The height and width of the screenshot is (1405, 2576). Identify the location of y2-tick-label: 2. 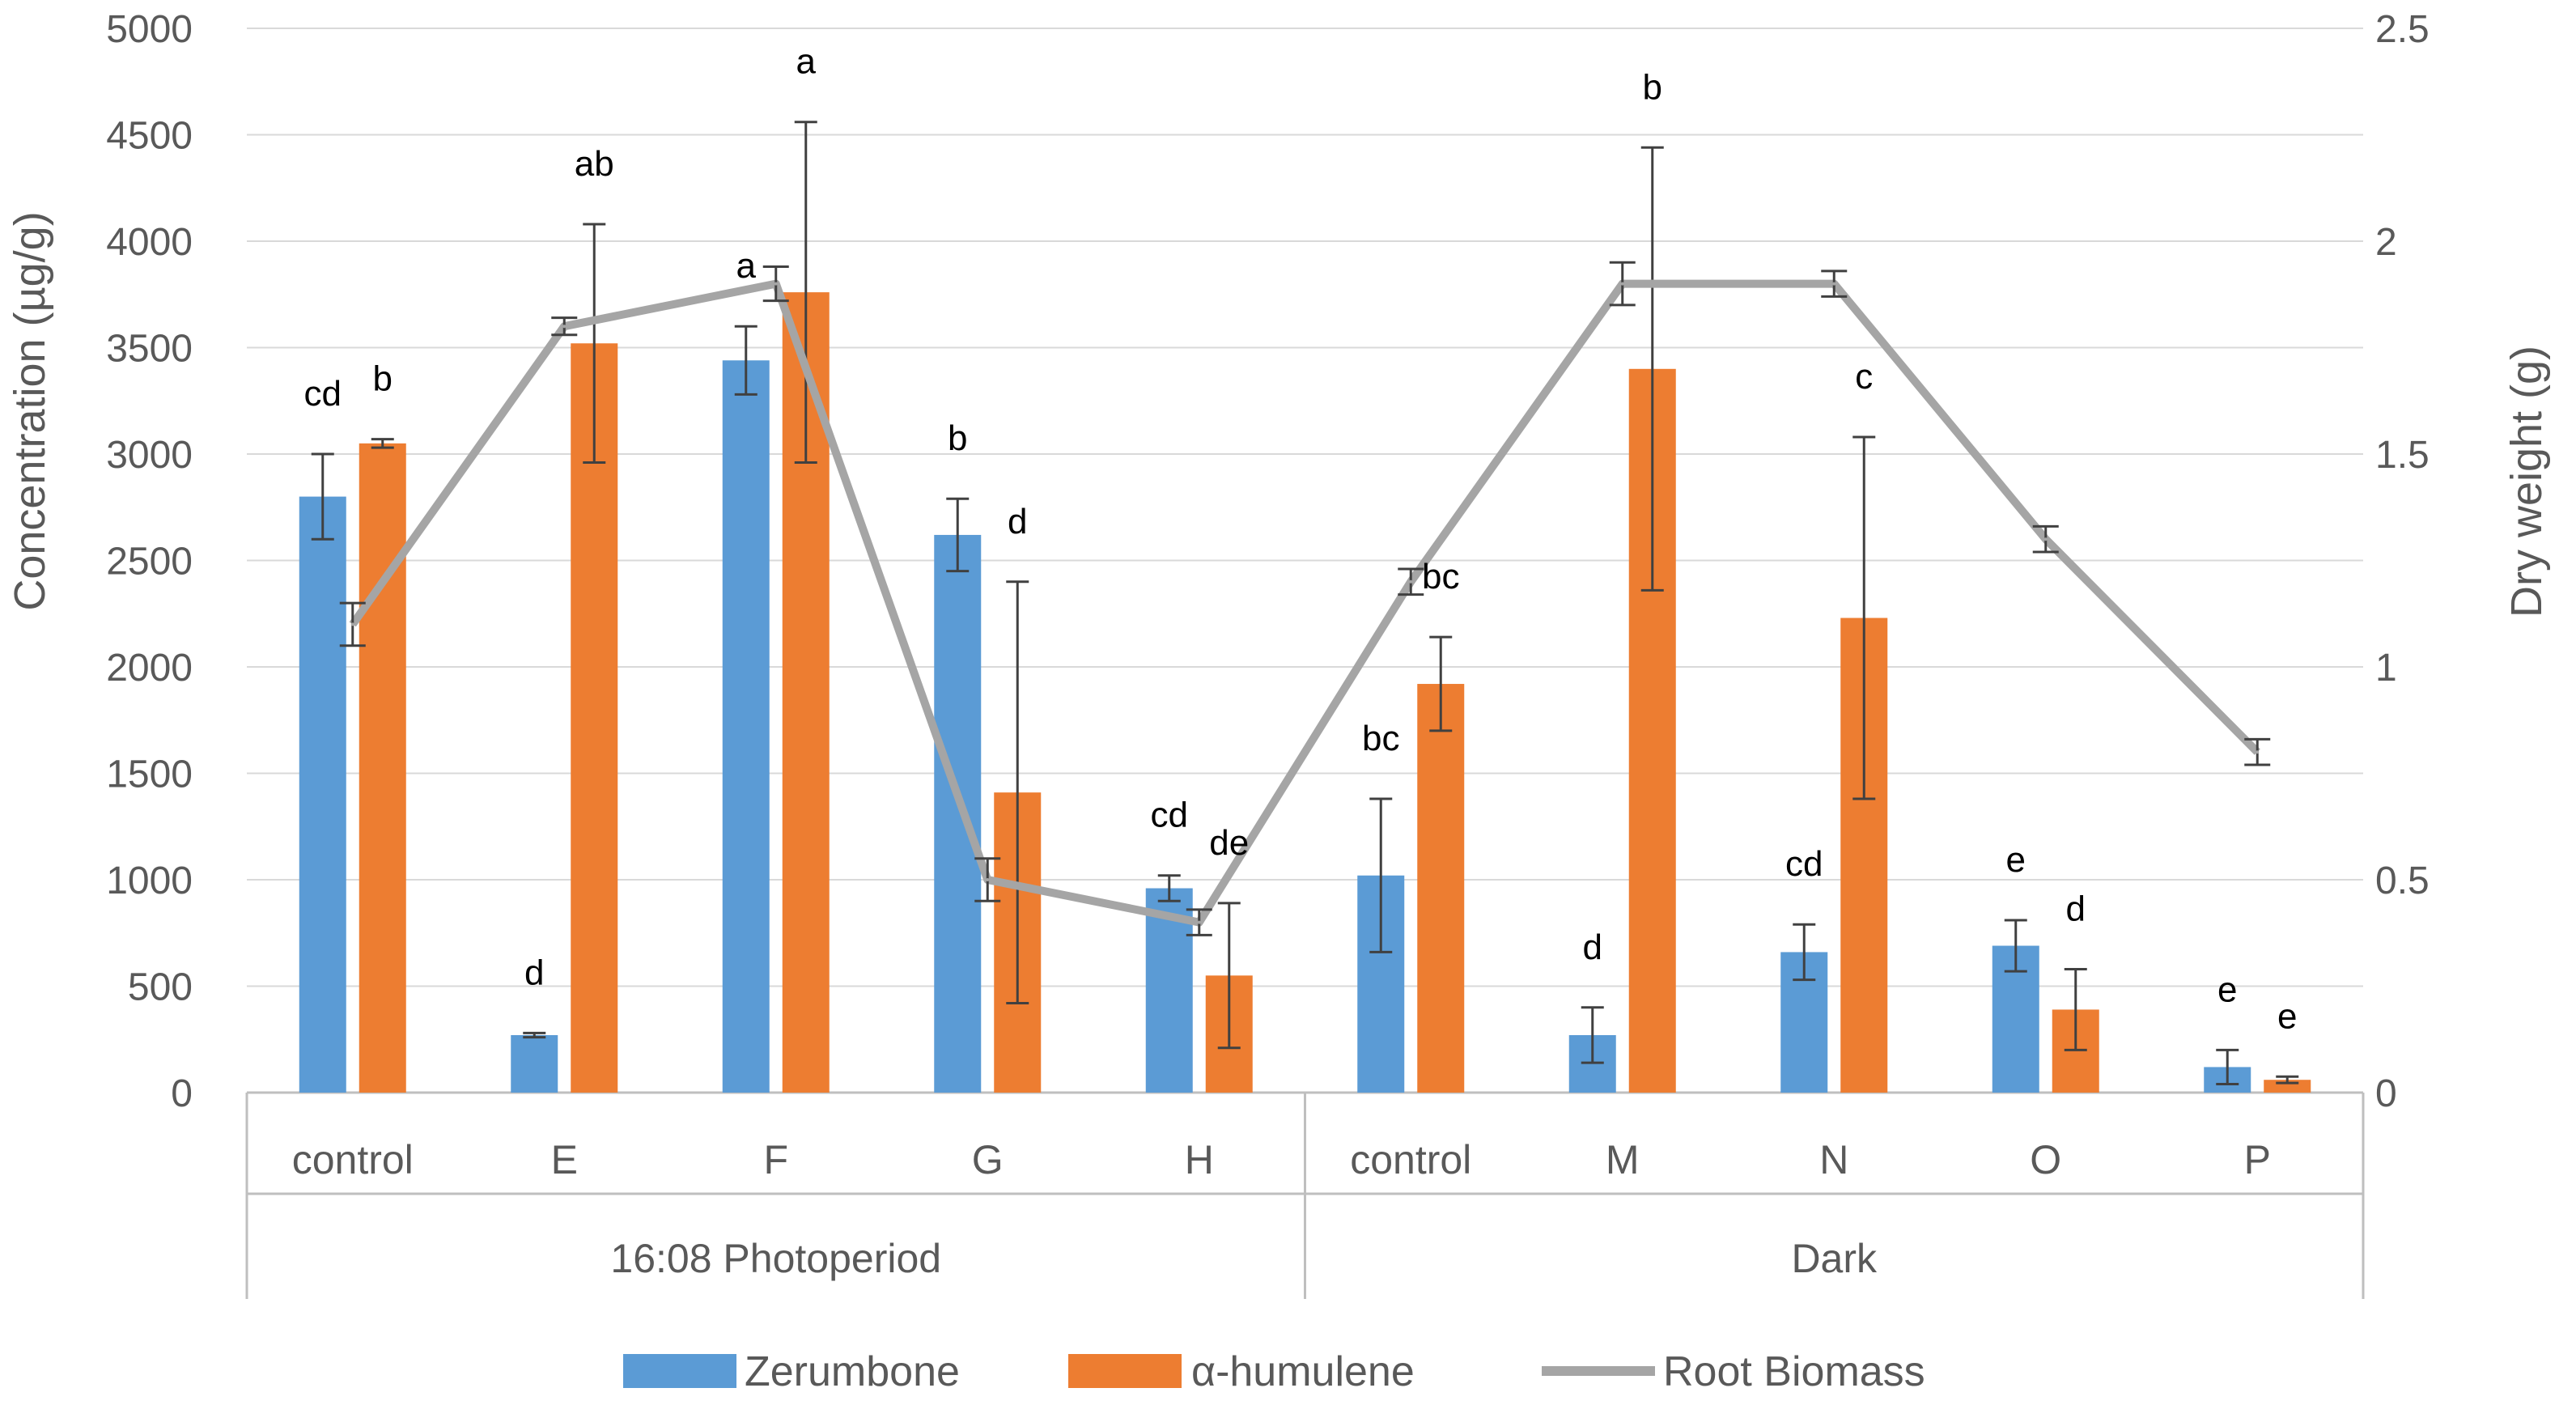
(2386, 243).